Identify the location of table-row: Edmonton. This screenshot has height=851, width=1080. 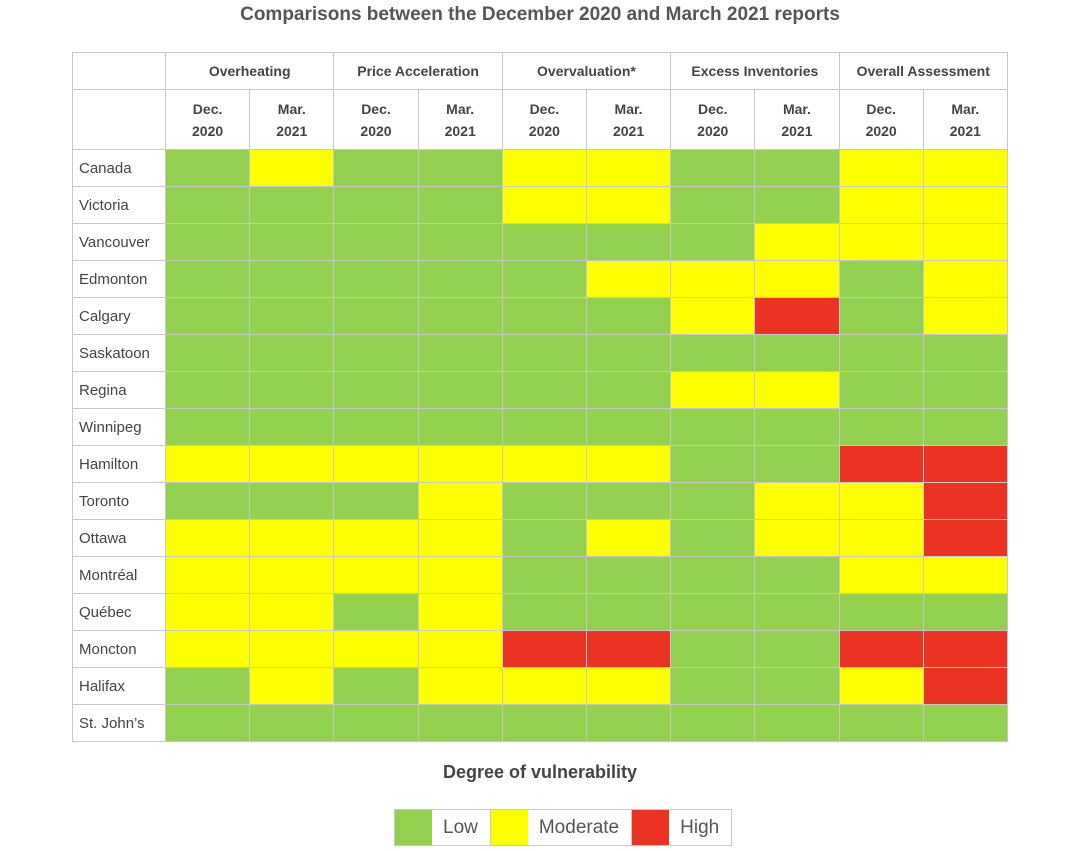
(540, 279).